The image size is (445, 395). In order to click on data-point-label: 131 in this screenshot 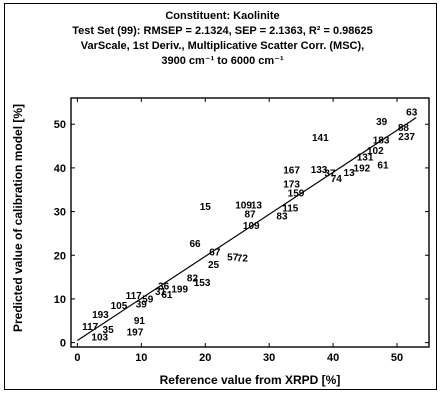, I will do `click(365, 157)`.